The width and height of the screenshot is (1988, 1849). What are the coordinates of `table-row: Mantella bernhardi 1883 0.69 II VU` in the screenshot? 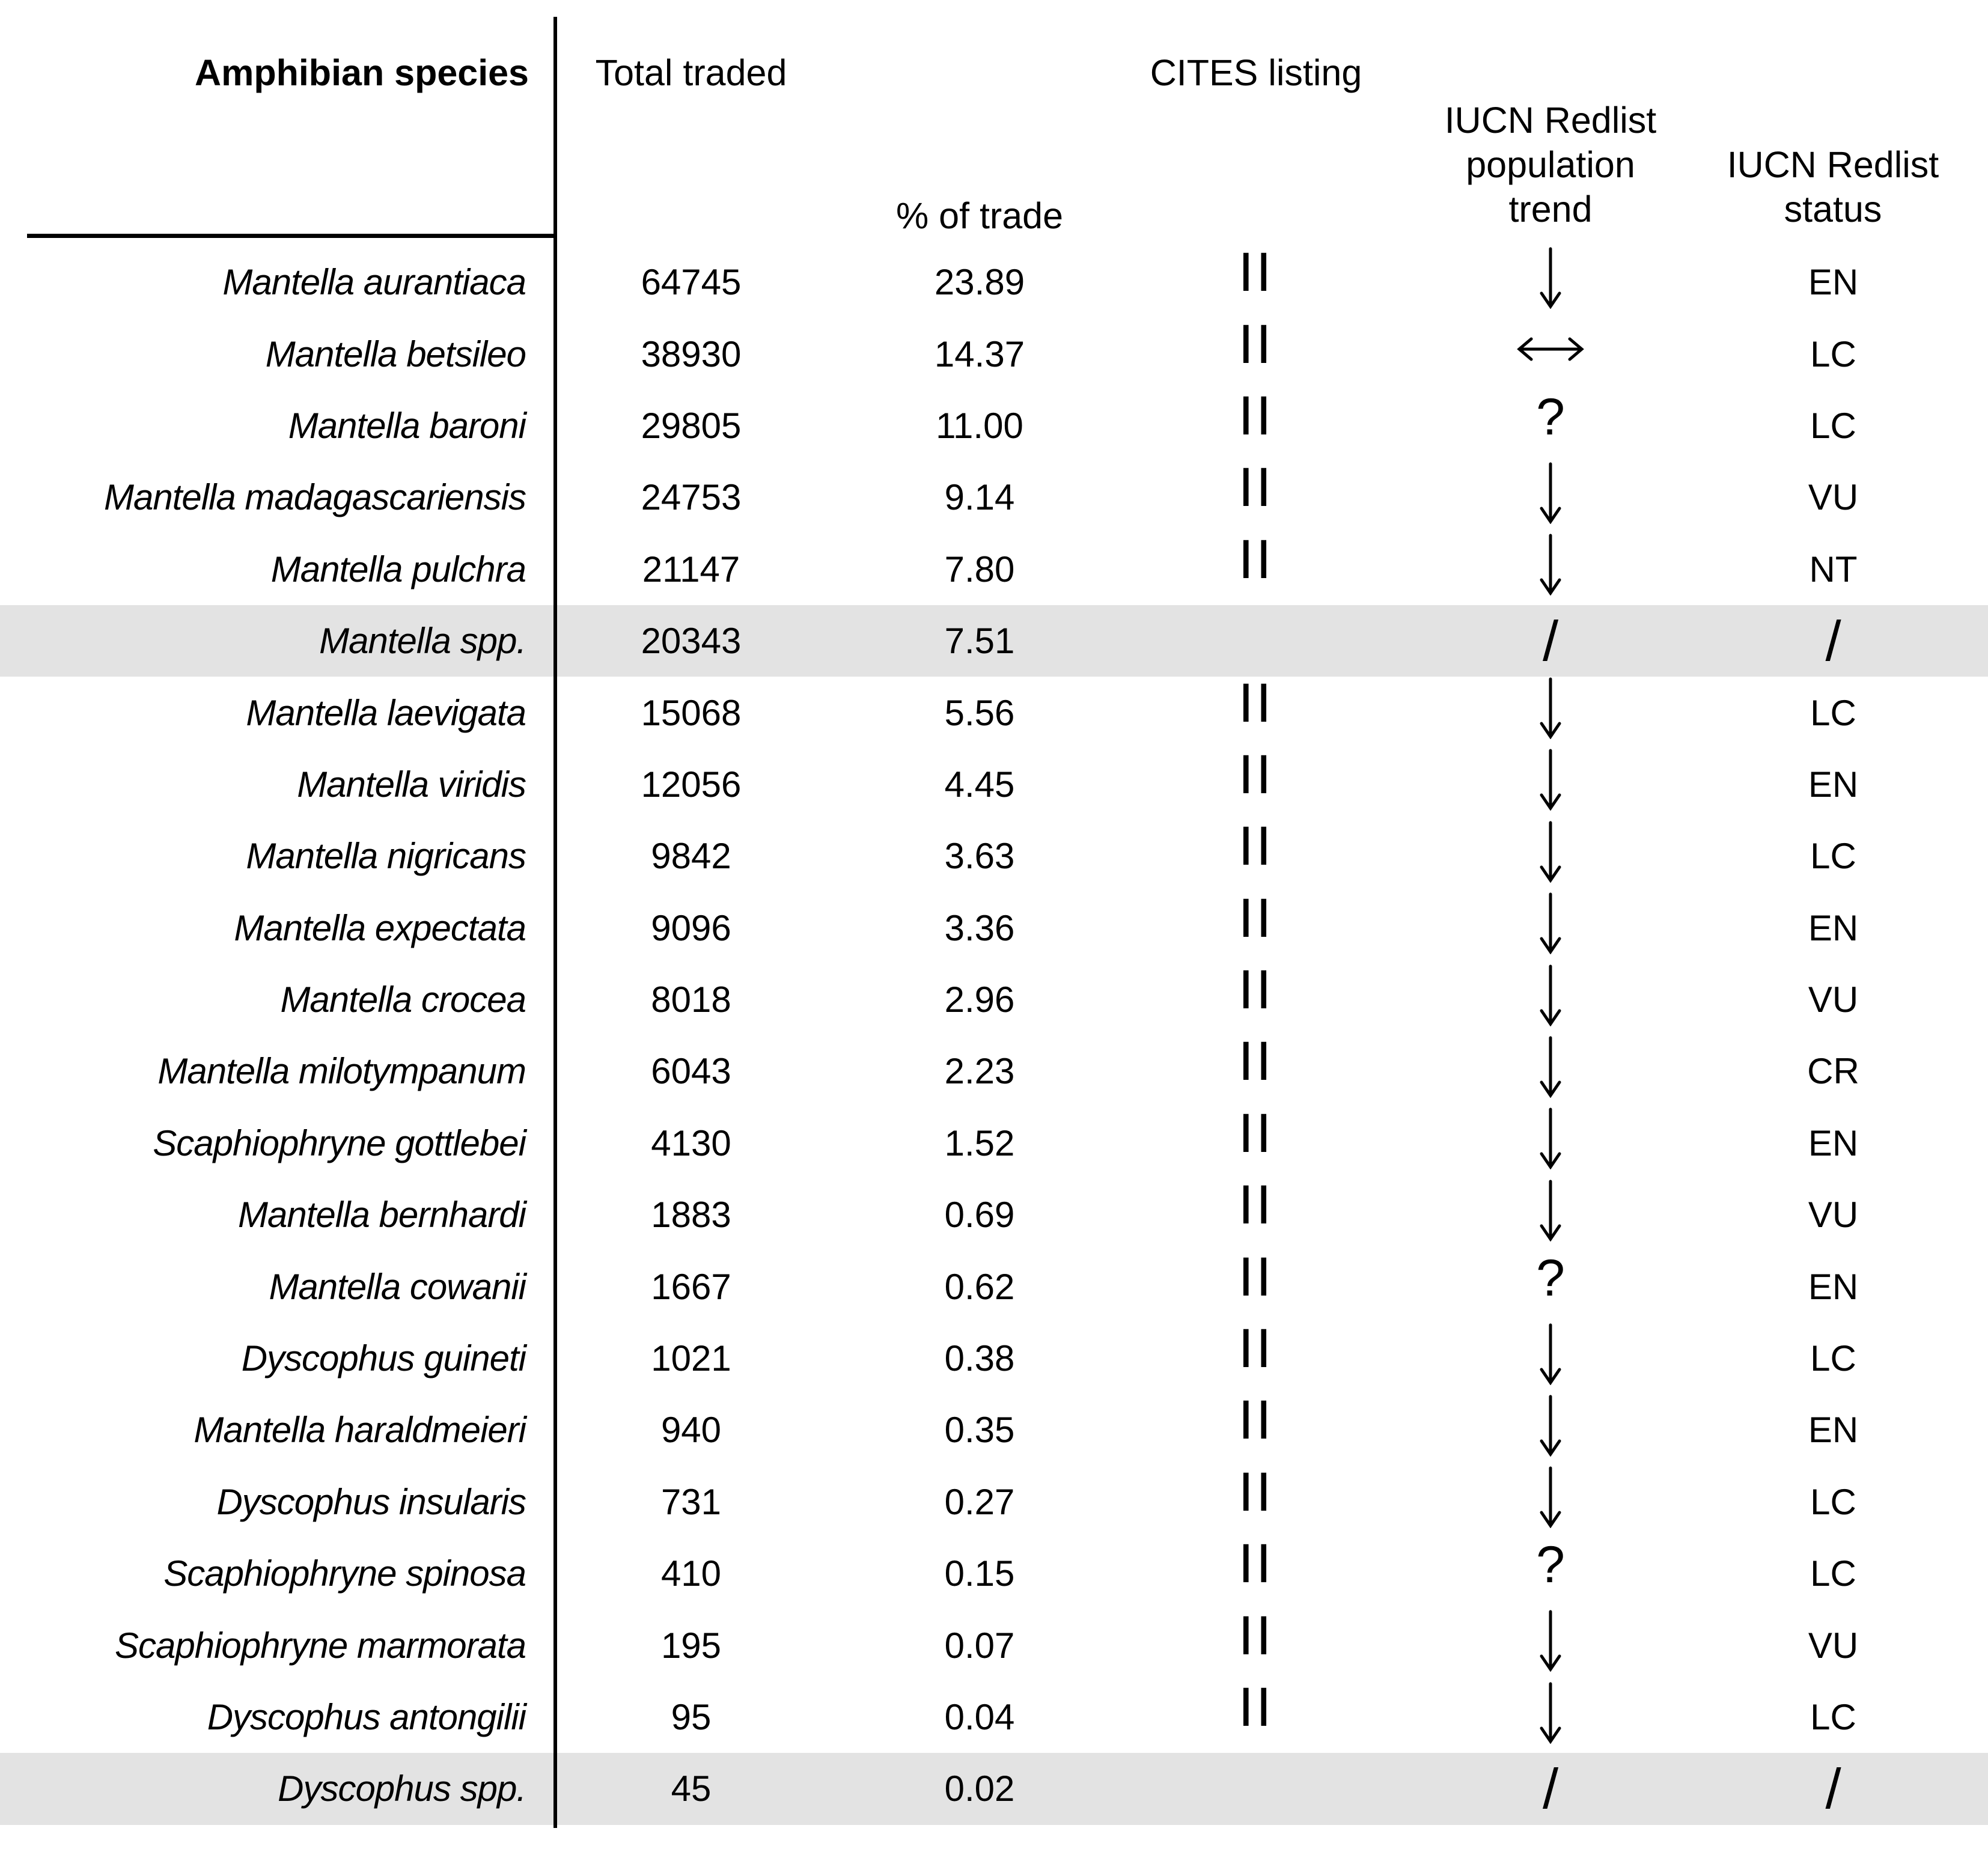 It's located at (994, 1212).